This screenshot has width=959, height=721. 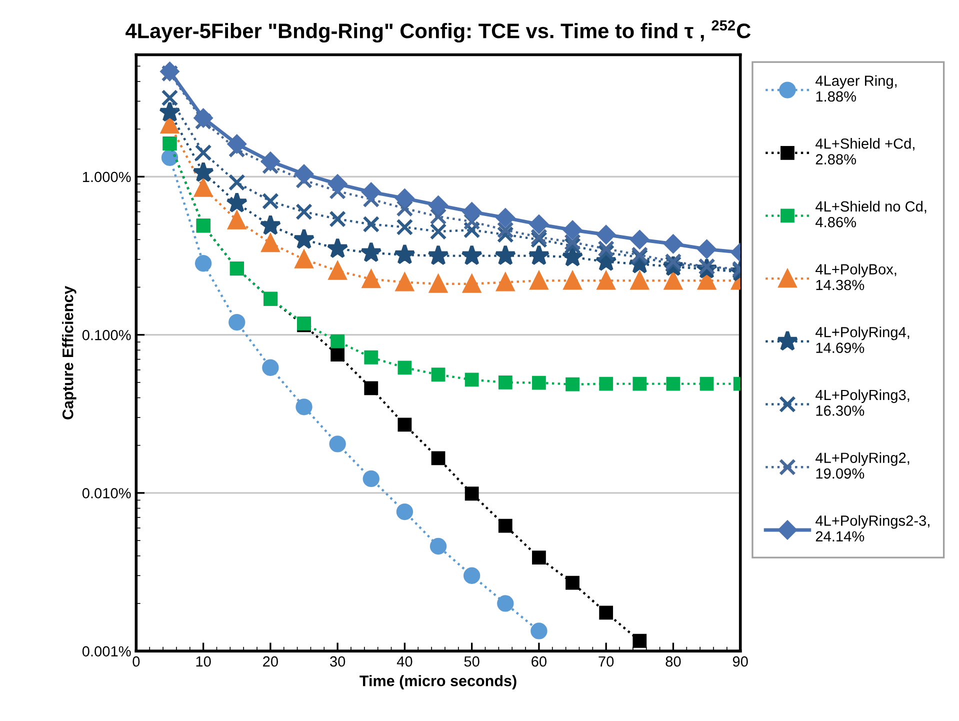 I want to click on chart-title: 4Layer-5Fiber "Bndg-Ring" Config: TCE vs. Time to find τ , $^{252}$C, so click(x=438, y=31).